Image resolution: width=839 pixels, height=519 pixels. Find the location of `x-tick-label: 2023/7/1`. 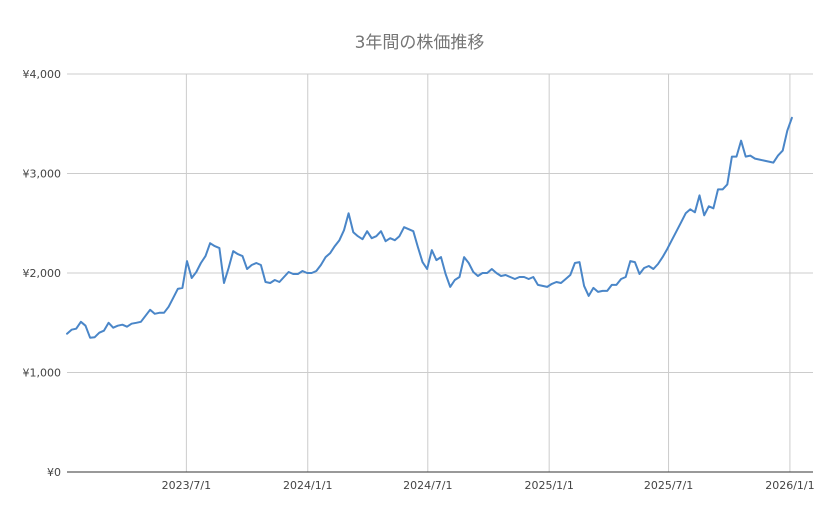

x-tick-label: 2023/7/1 is located at coordinates (186, 485).